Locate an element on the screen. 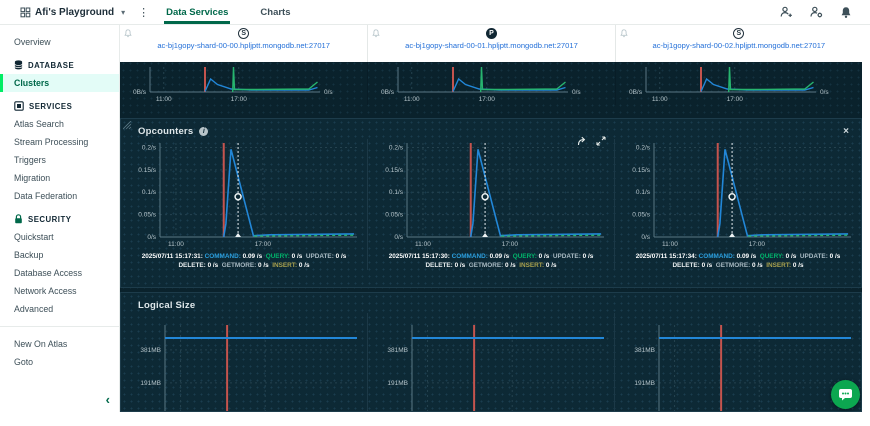  org-switcher: Afi's Playground ▾ is located at coordinates (72, 12).